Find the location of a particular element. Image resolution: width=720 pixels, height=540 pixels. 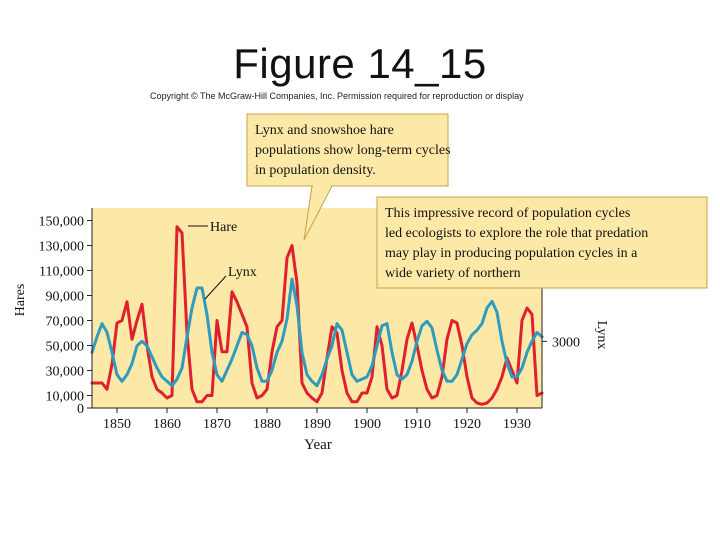

x-tick-label: 1890 is located at coordinates (317, 424).